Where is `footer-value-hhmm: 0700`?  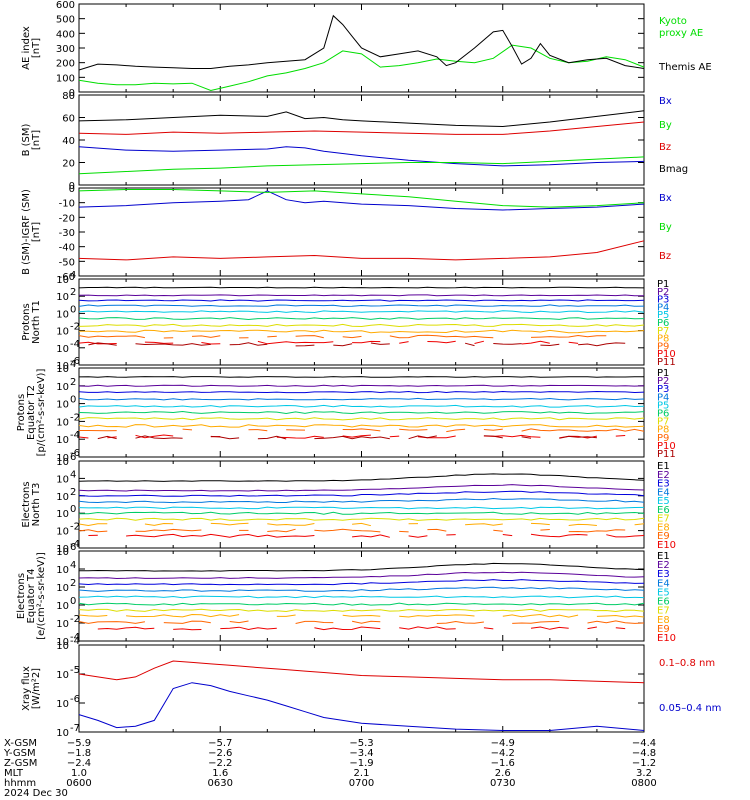
footer-value-hhmm: 0700 is located at coordinates (361, 783).